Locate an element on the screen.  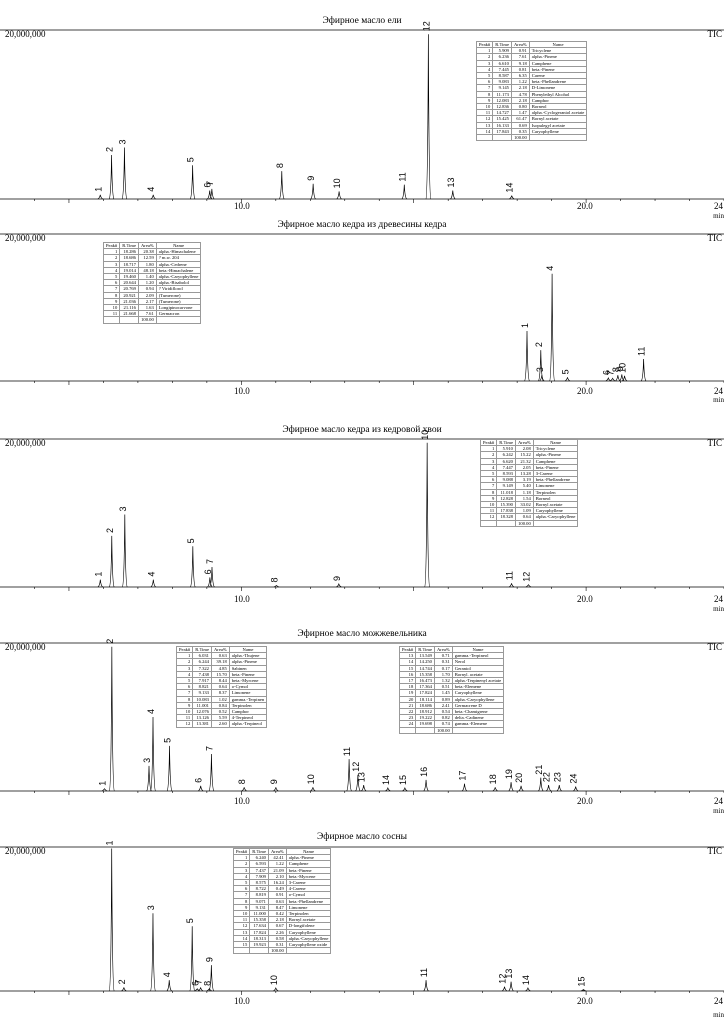
table-cell: 14.727 is located at coordinates (502, 113).